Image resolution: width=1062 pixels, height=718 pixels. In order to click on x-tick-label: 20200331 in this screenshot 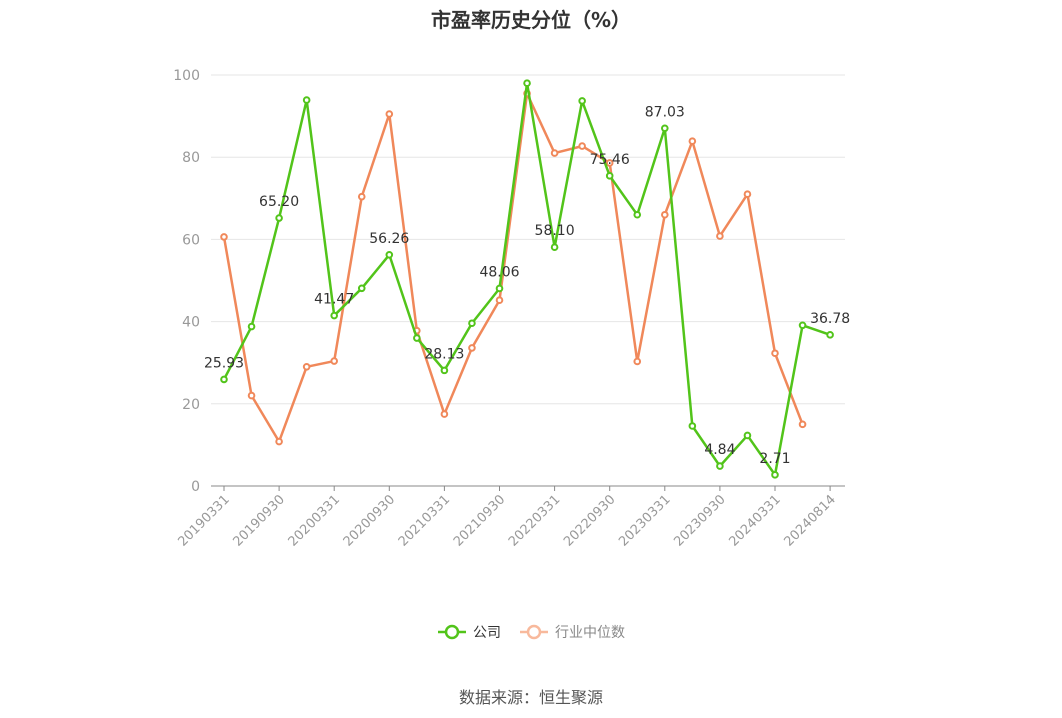, I will do `click(314, 520)`.